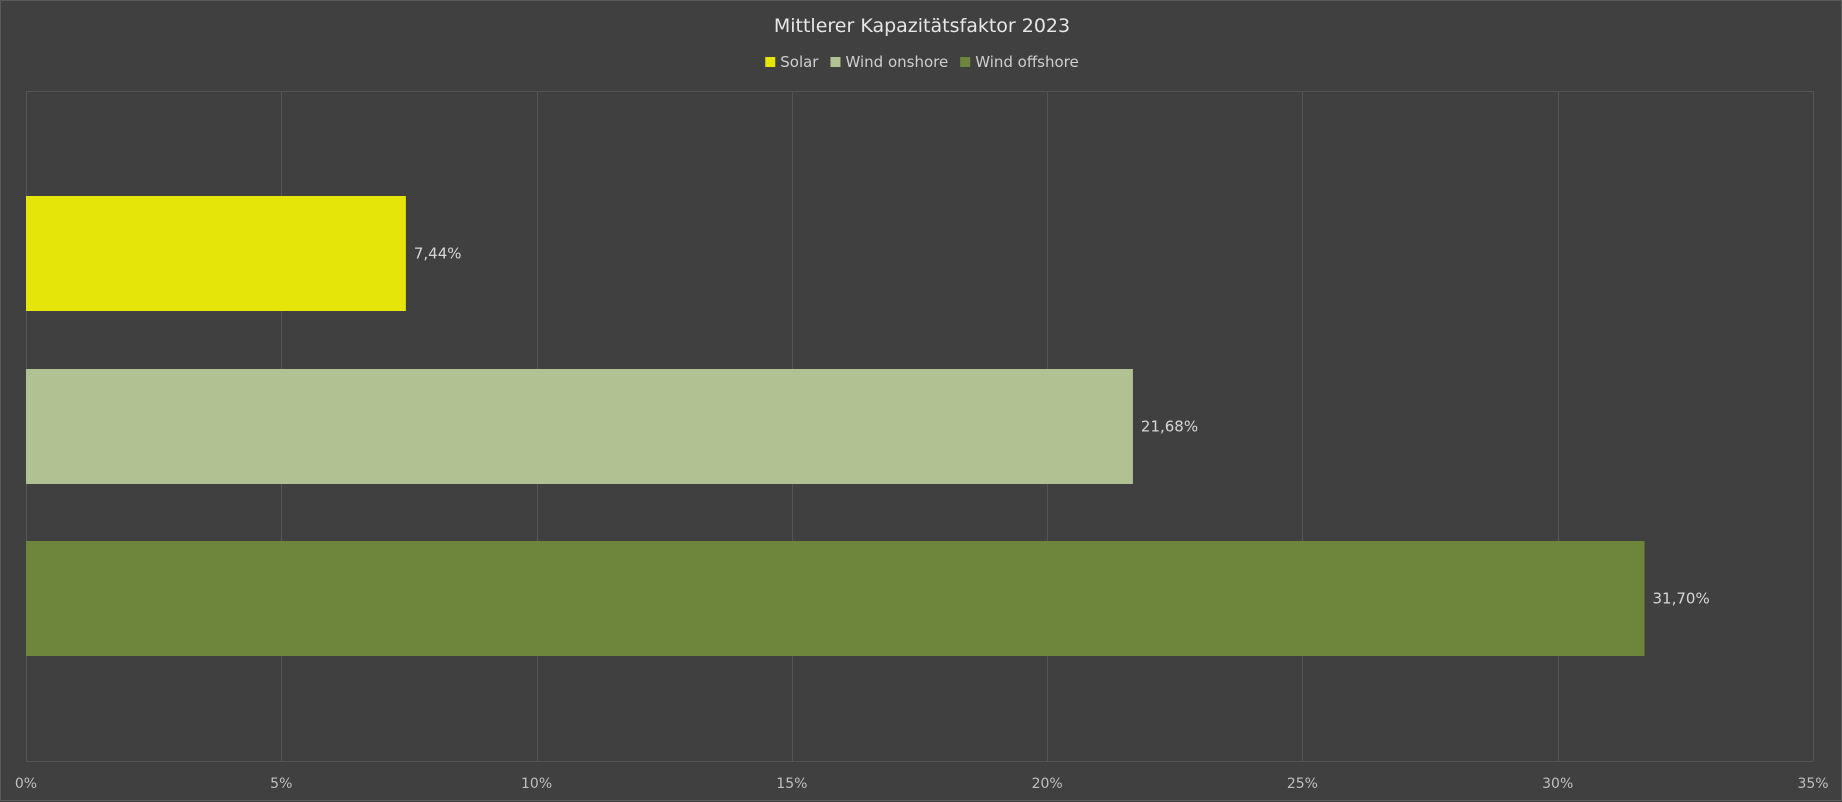 The image size is (1842, 802). Describe the element at coordinates (799, 62) in the screenshot. I see `legend-label-solar: Solar` at that location.